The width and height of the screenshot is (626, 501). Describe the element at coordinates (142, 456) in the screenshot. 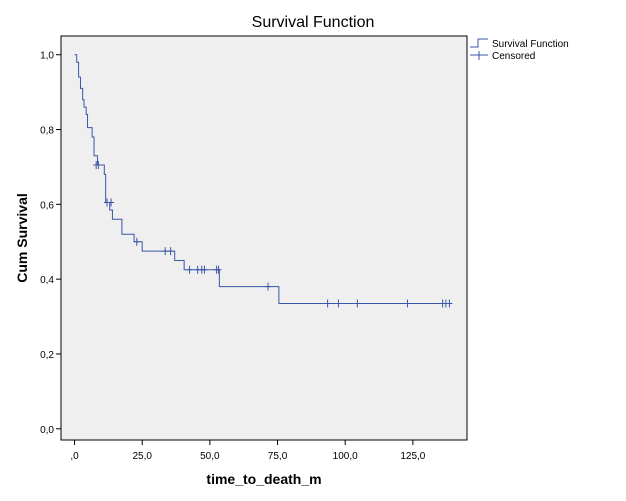

I see `x-tick-label: 25,0` at that location.